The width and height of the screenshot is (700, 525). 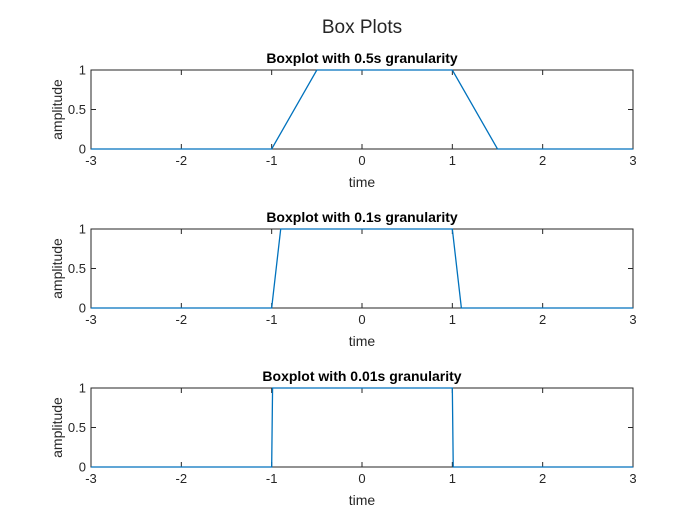 I want to click on subplot-title: Boxplot with 0.1s granularity, so click(x=362, y=217).